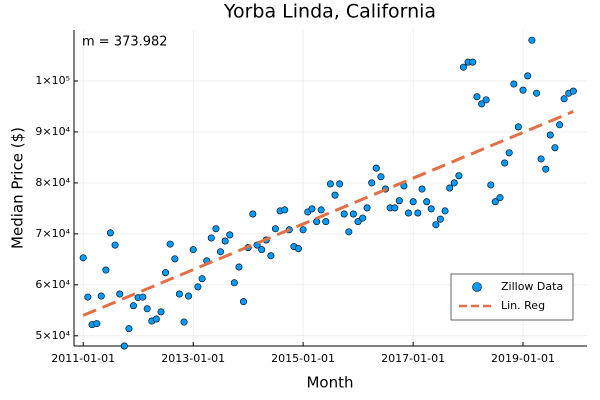  Describe the element at coordinates (523, 305) in the screenshot. I see `legend-label: Lin. Reg` at that location.